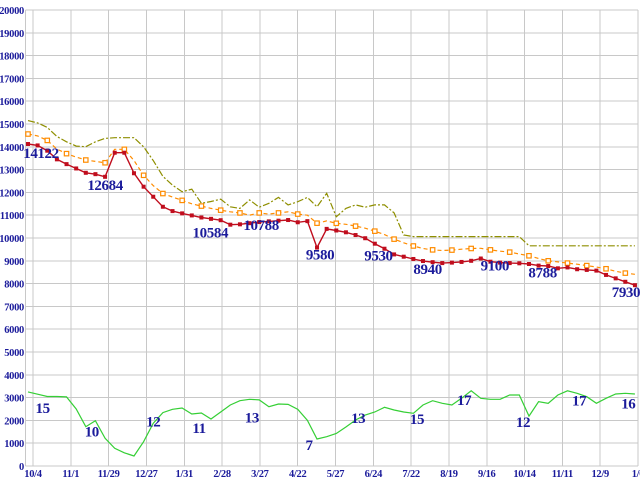 The width and height of the screenshot is (640, 480). Describe the element at coordinates (628, 404) in the screenshot. I see `data-label-16: 16` at that location.